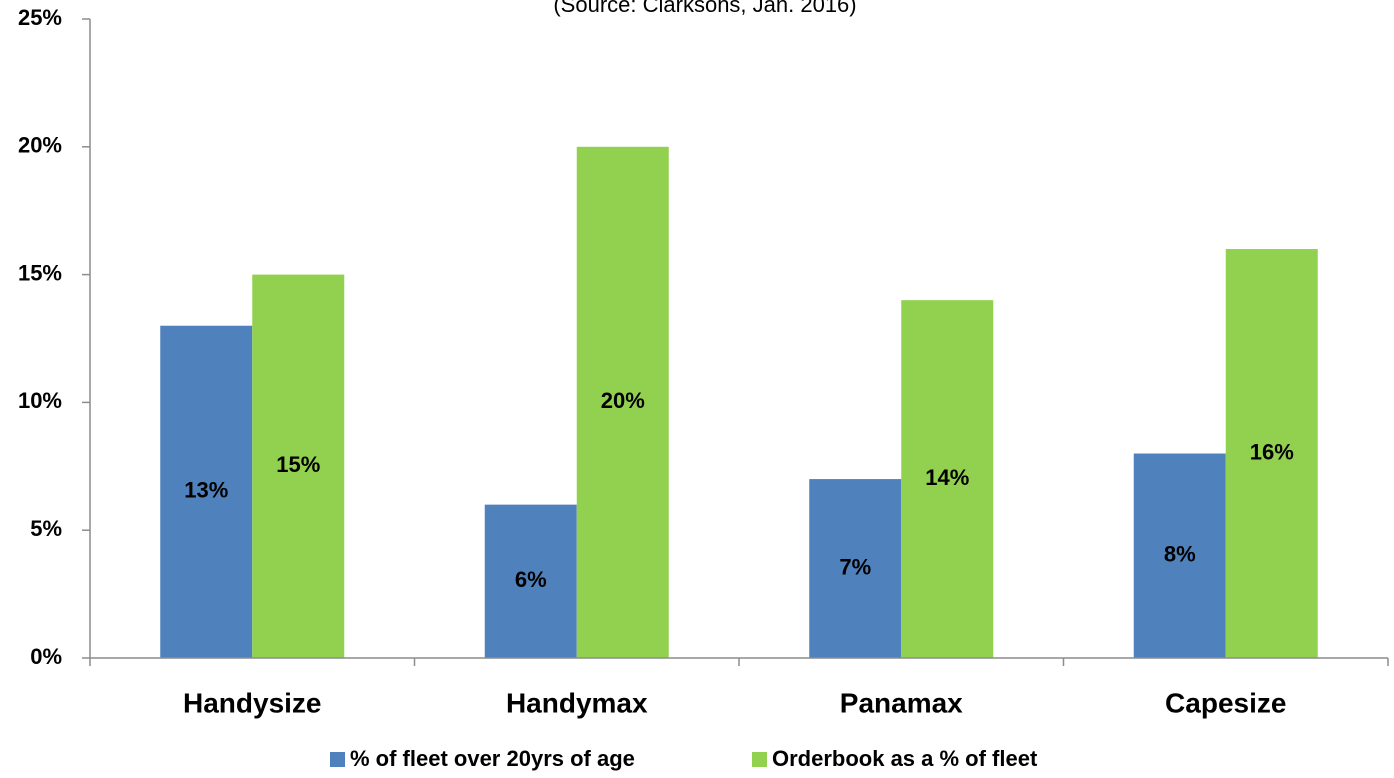 Image resolution: width=1394 pixels, height=778 pixels. I want to click on value-label: 20%, so click(623, 400).